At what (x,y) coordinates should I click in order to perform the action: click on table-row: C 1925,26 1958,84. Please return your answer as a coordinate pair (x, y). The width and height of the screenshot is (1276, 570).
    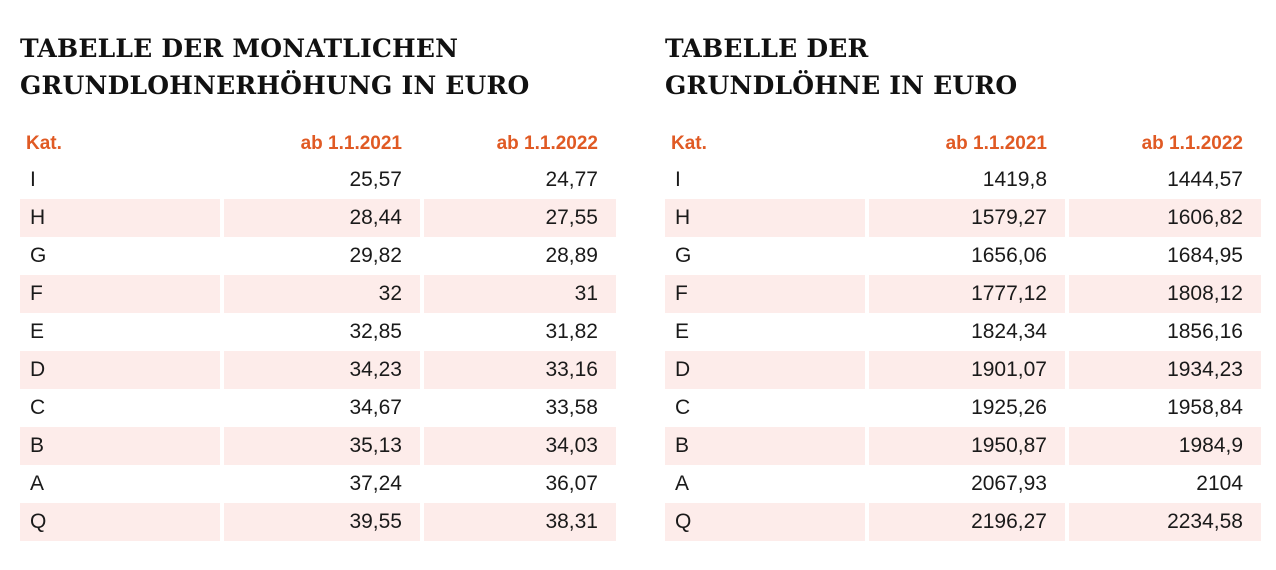
    Looking at the image, I should click on (963, 408).